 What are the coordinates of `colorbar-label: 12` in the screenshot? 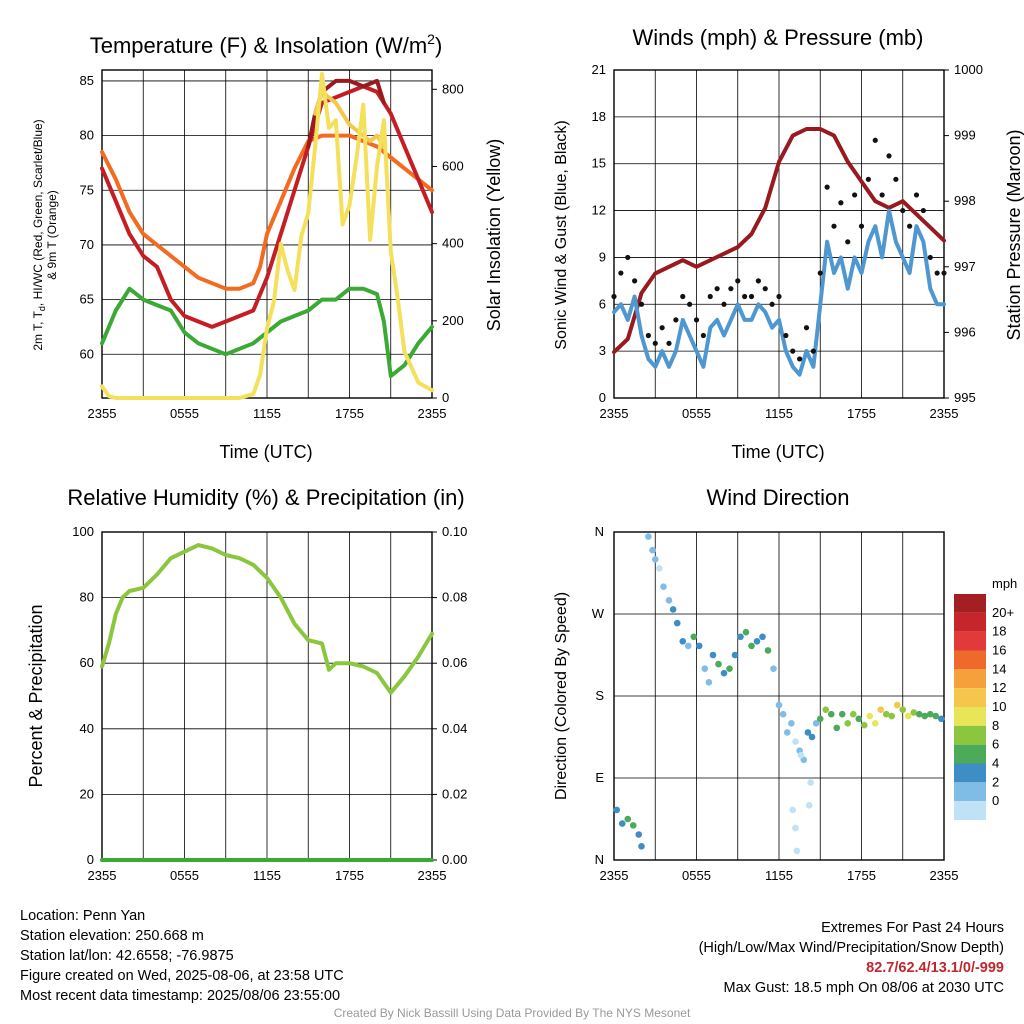 It's located at (999, 687).